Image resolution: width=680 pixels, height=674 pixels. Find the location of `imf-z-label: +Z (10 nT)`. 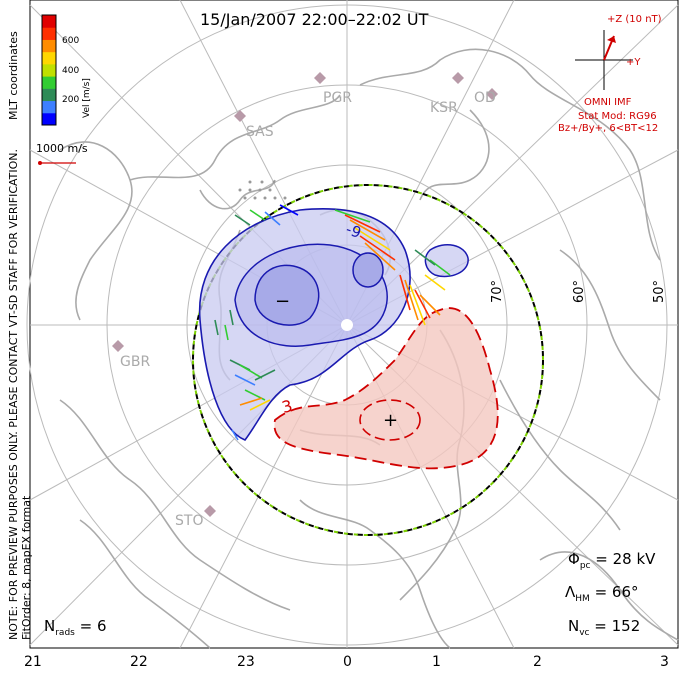

imf-z-label: +Z (10 nT) is located at coordinates (634, 19).